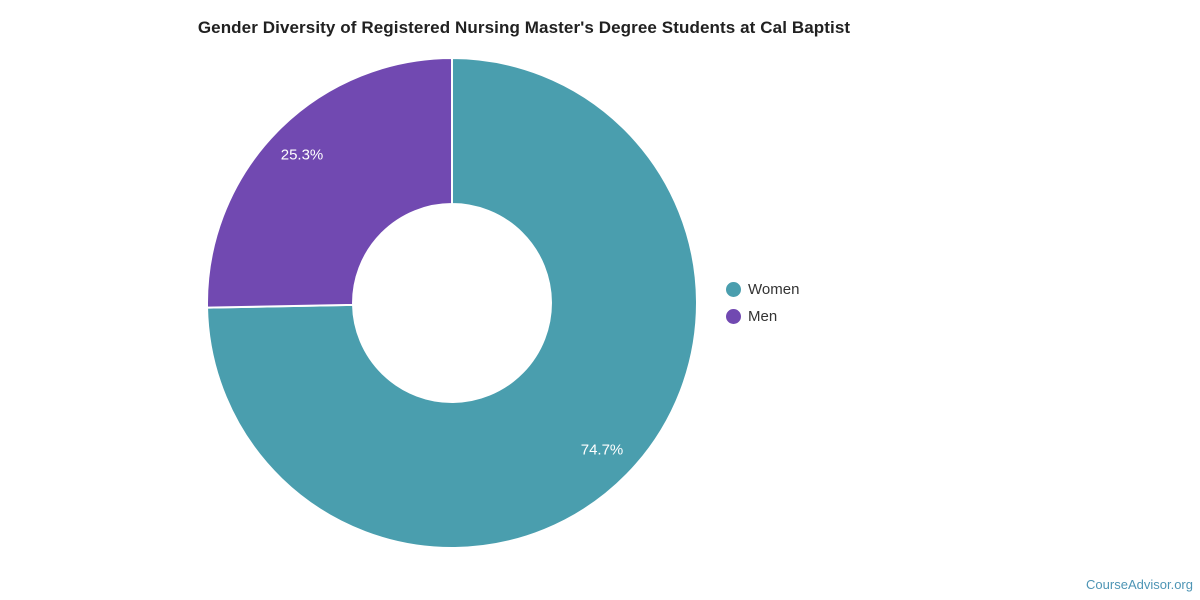 The width and height of the screenshot is (1200, 600). I want to click on legend-item-women: Women, so click(762, 289).